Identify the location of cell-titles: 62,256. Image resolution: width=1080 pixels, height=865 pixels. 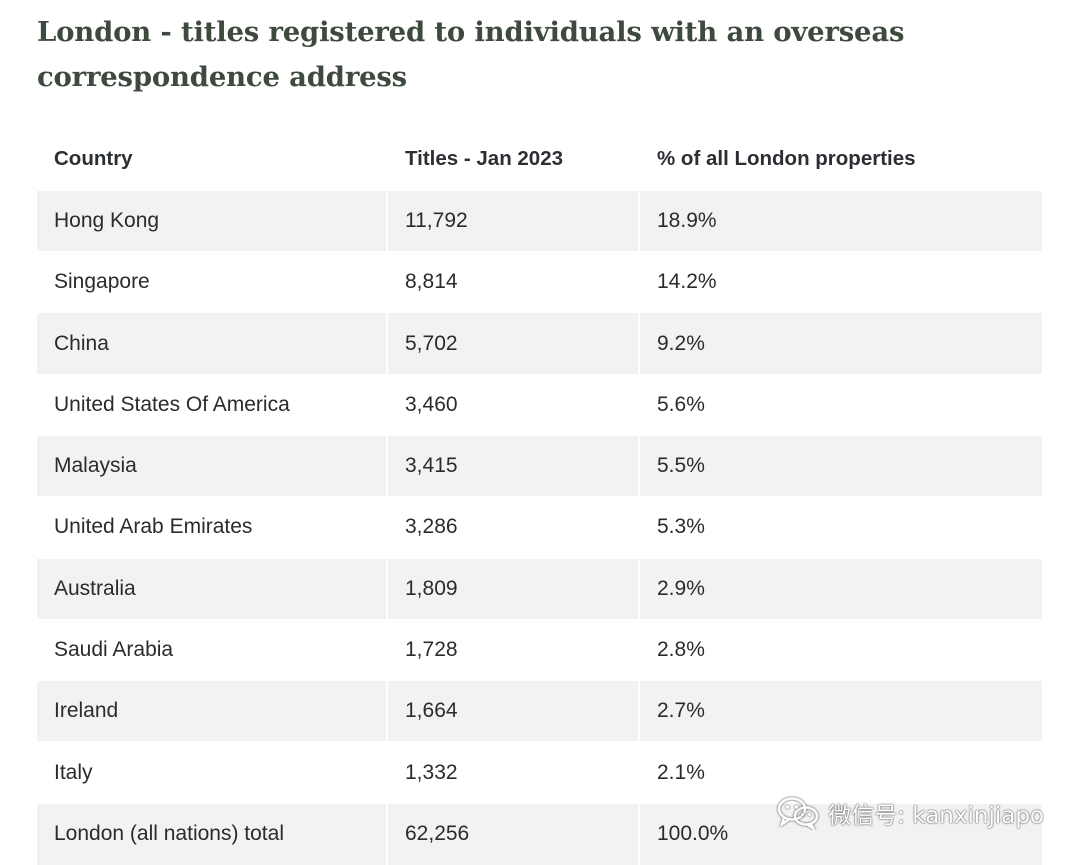
(513, 833).